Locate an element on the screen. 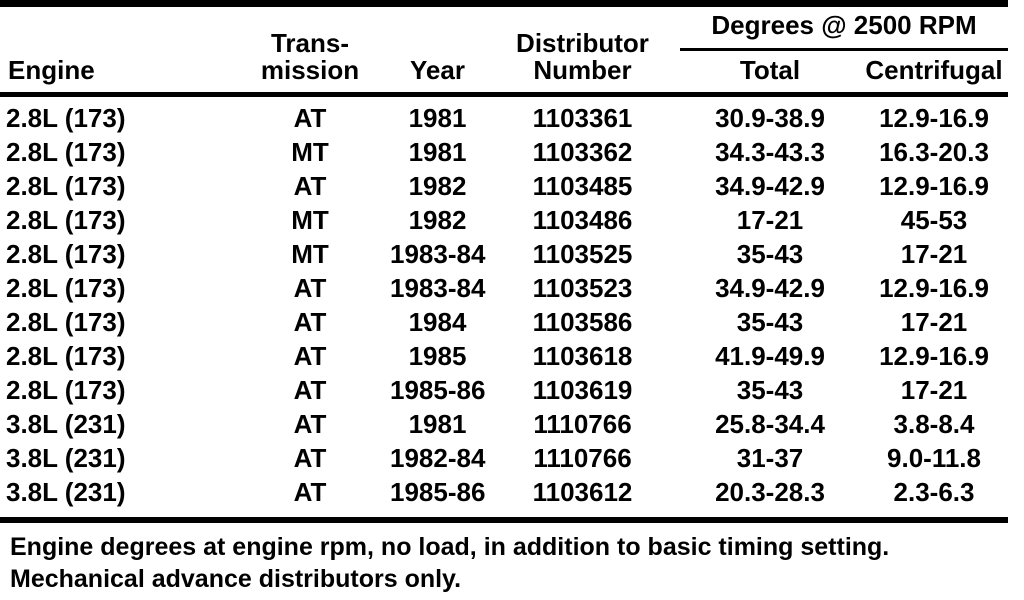 The image size is (1024, 600). table-row: 2.8L (173) MT 1982 1103486 17-21 45-53 is located at coordinates (504, 220).